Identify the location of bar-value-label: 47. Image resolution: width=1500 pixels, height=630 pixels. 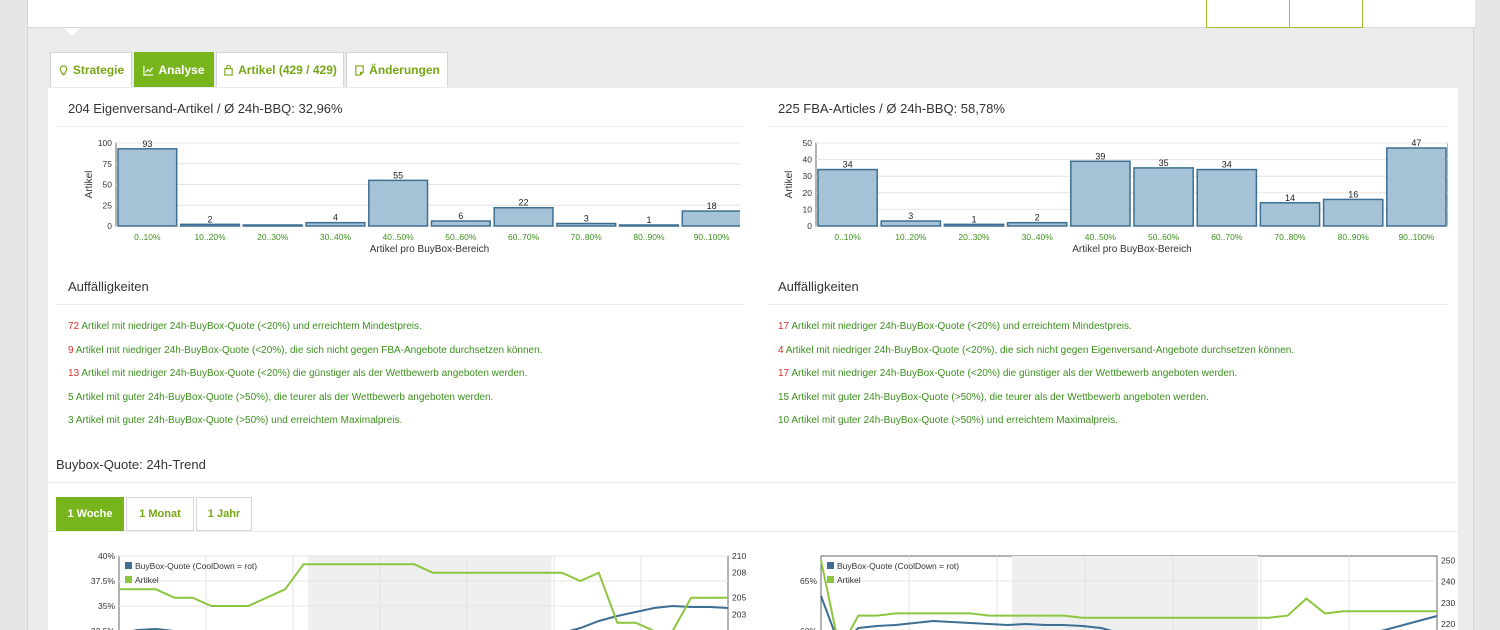
(1416, 143).